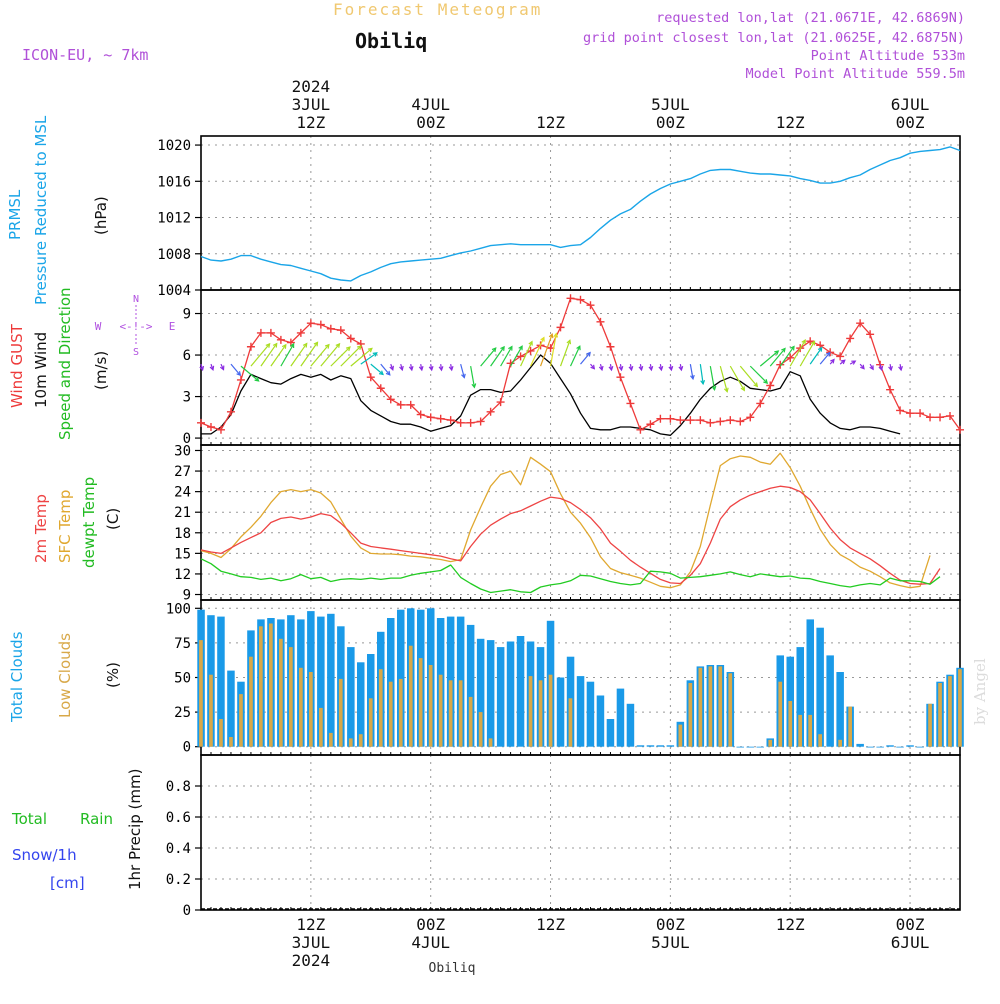 This screenshot has width=1000, height=1004. I want to click on ytick-label-pressure: 1012, so click(174, 219).